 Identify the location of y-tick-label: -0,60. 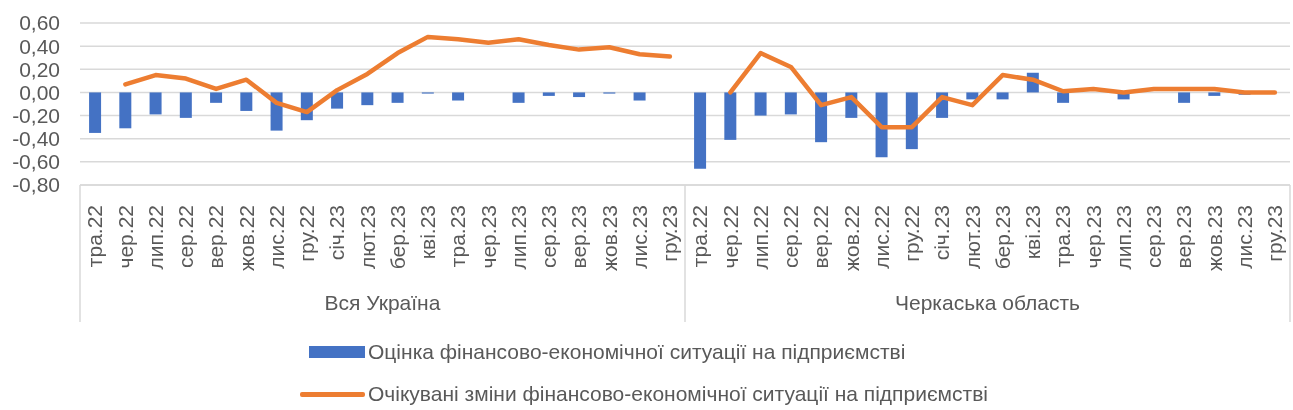
(36, 162).